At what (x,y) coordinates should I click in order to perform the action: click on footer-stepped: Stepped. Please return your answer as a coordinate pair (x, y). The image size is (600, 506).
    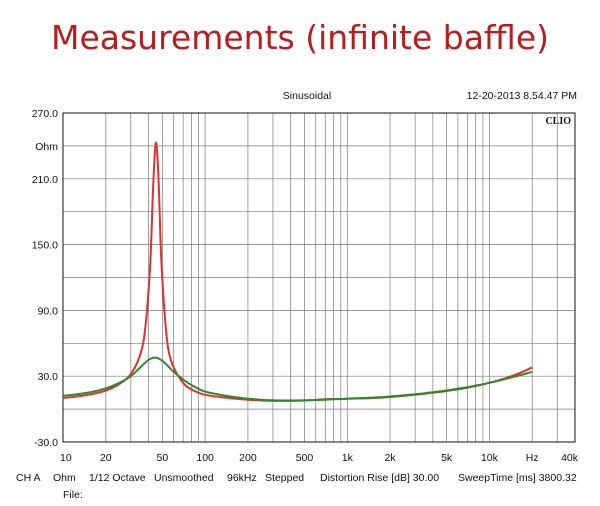
    Looking at the image, I should click on (284, 478).